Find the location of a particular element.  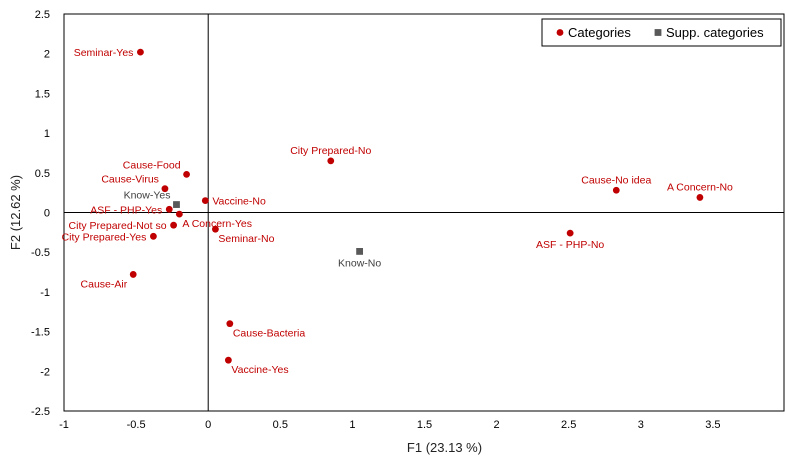

point-seminar-yes is located at coordinates (140, 52).